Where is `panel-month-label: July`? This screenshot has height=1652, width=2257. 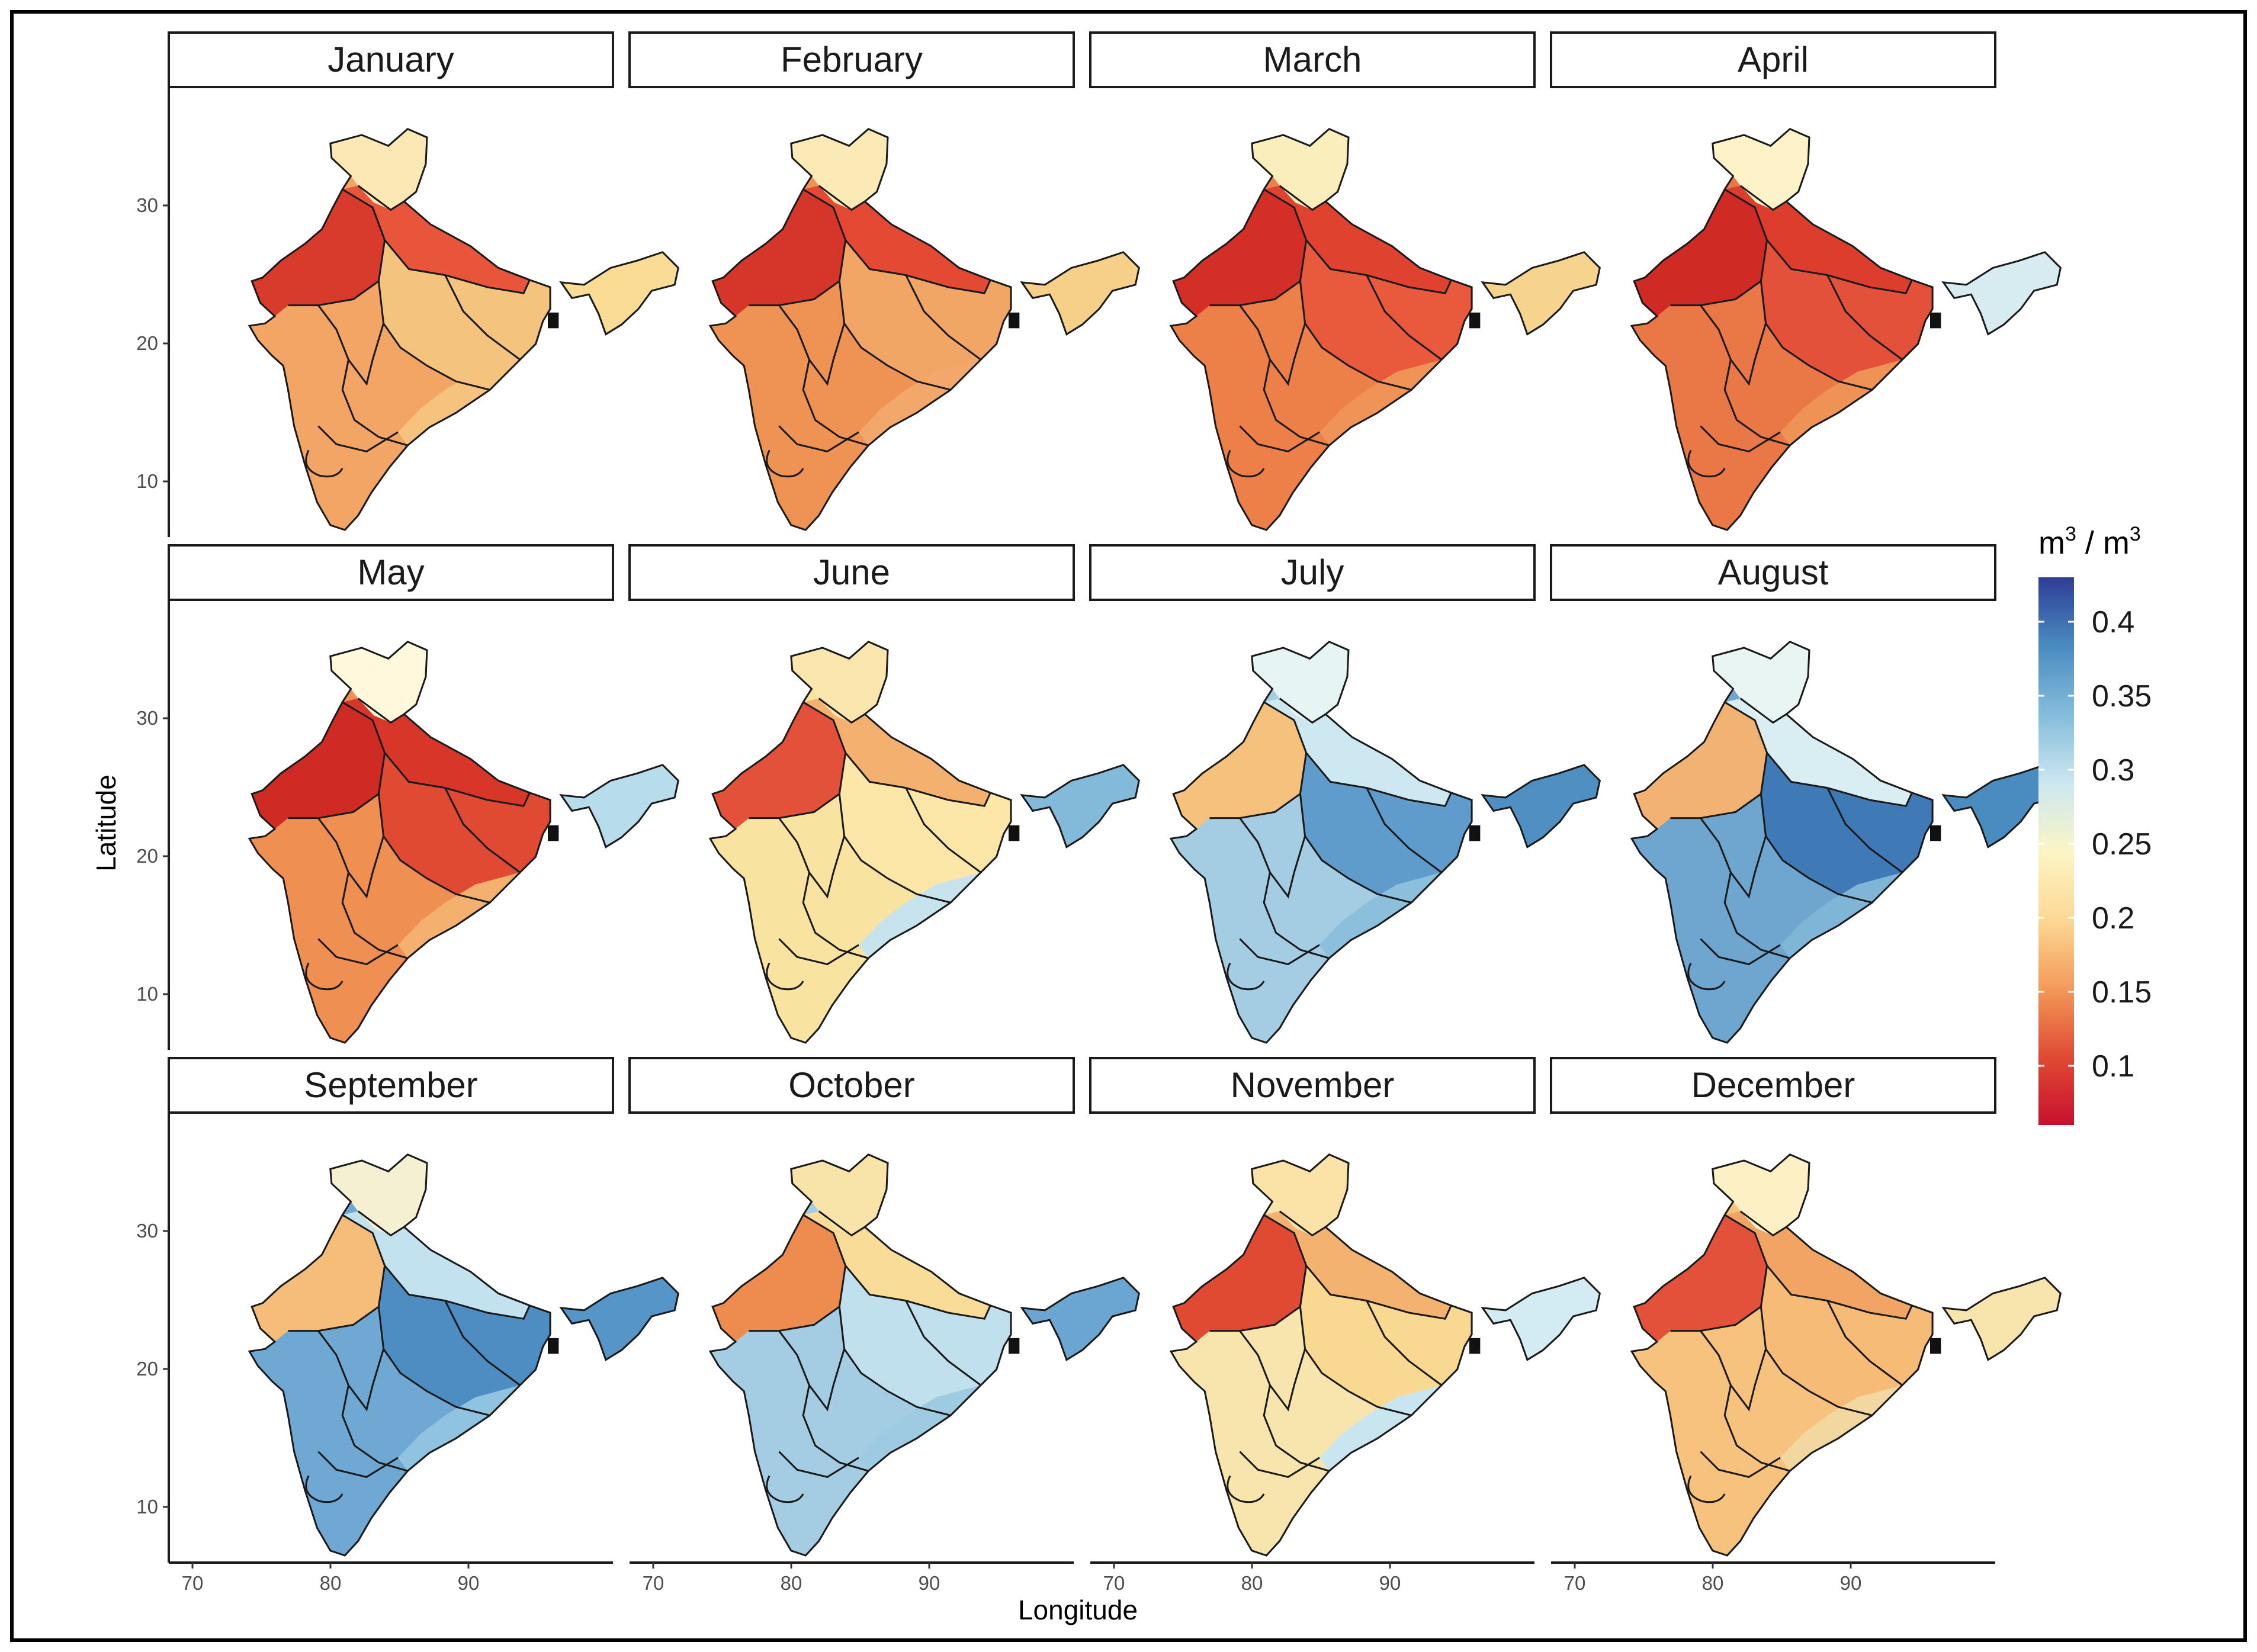
panel-month-label: July is located at coordinates (1312, 572).